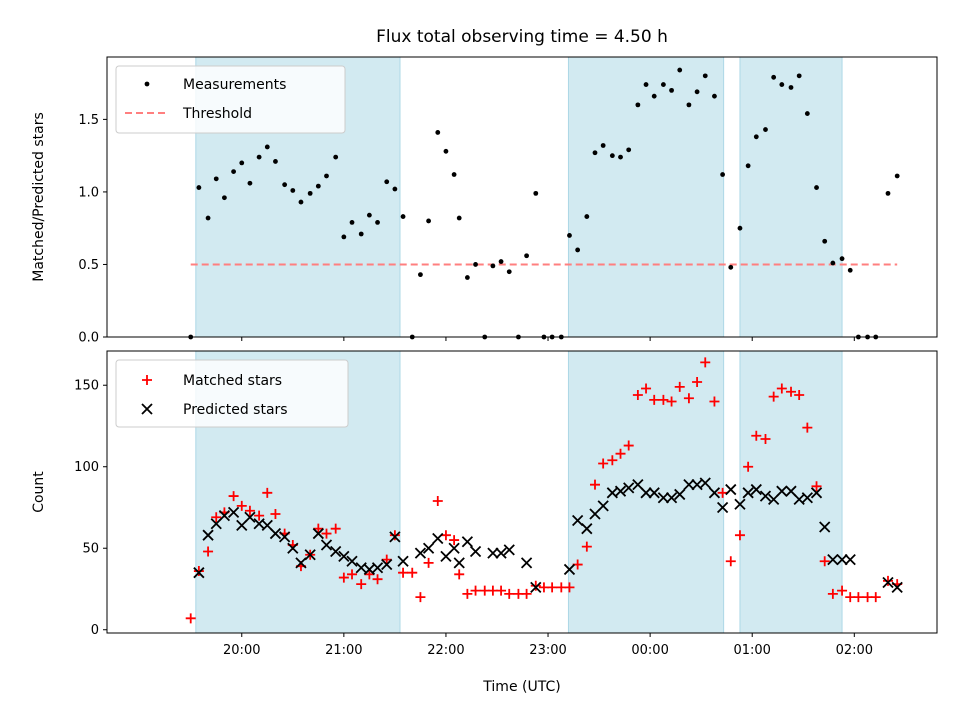 The image size is (960, 720). What do you see at coordinates (39, 492) in the screenshot?
I see `bottom-y-axis-label: Count` at bounding box center [39, 492].